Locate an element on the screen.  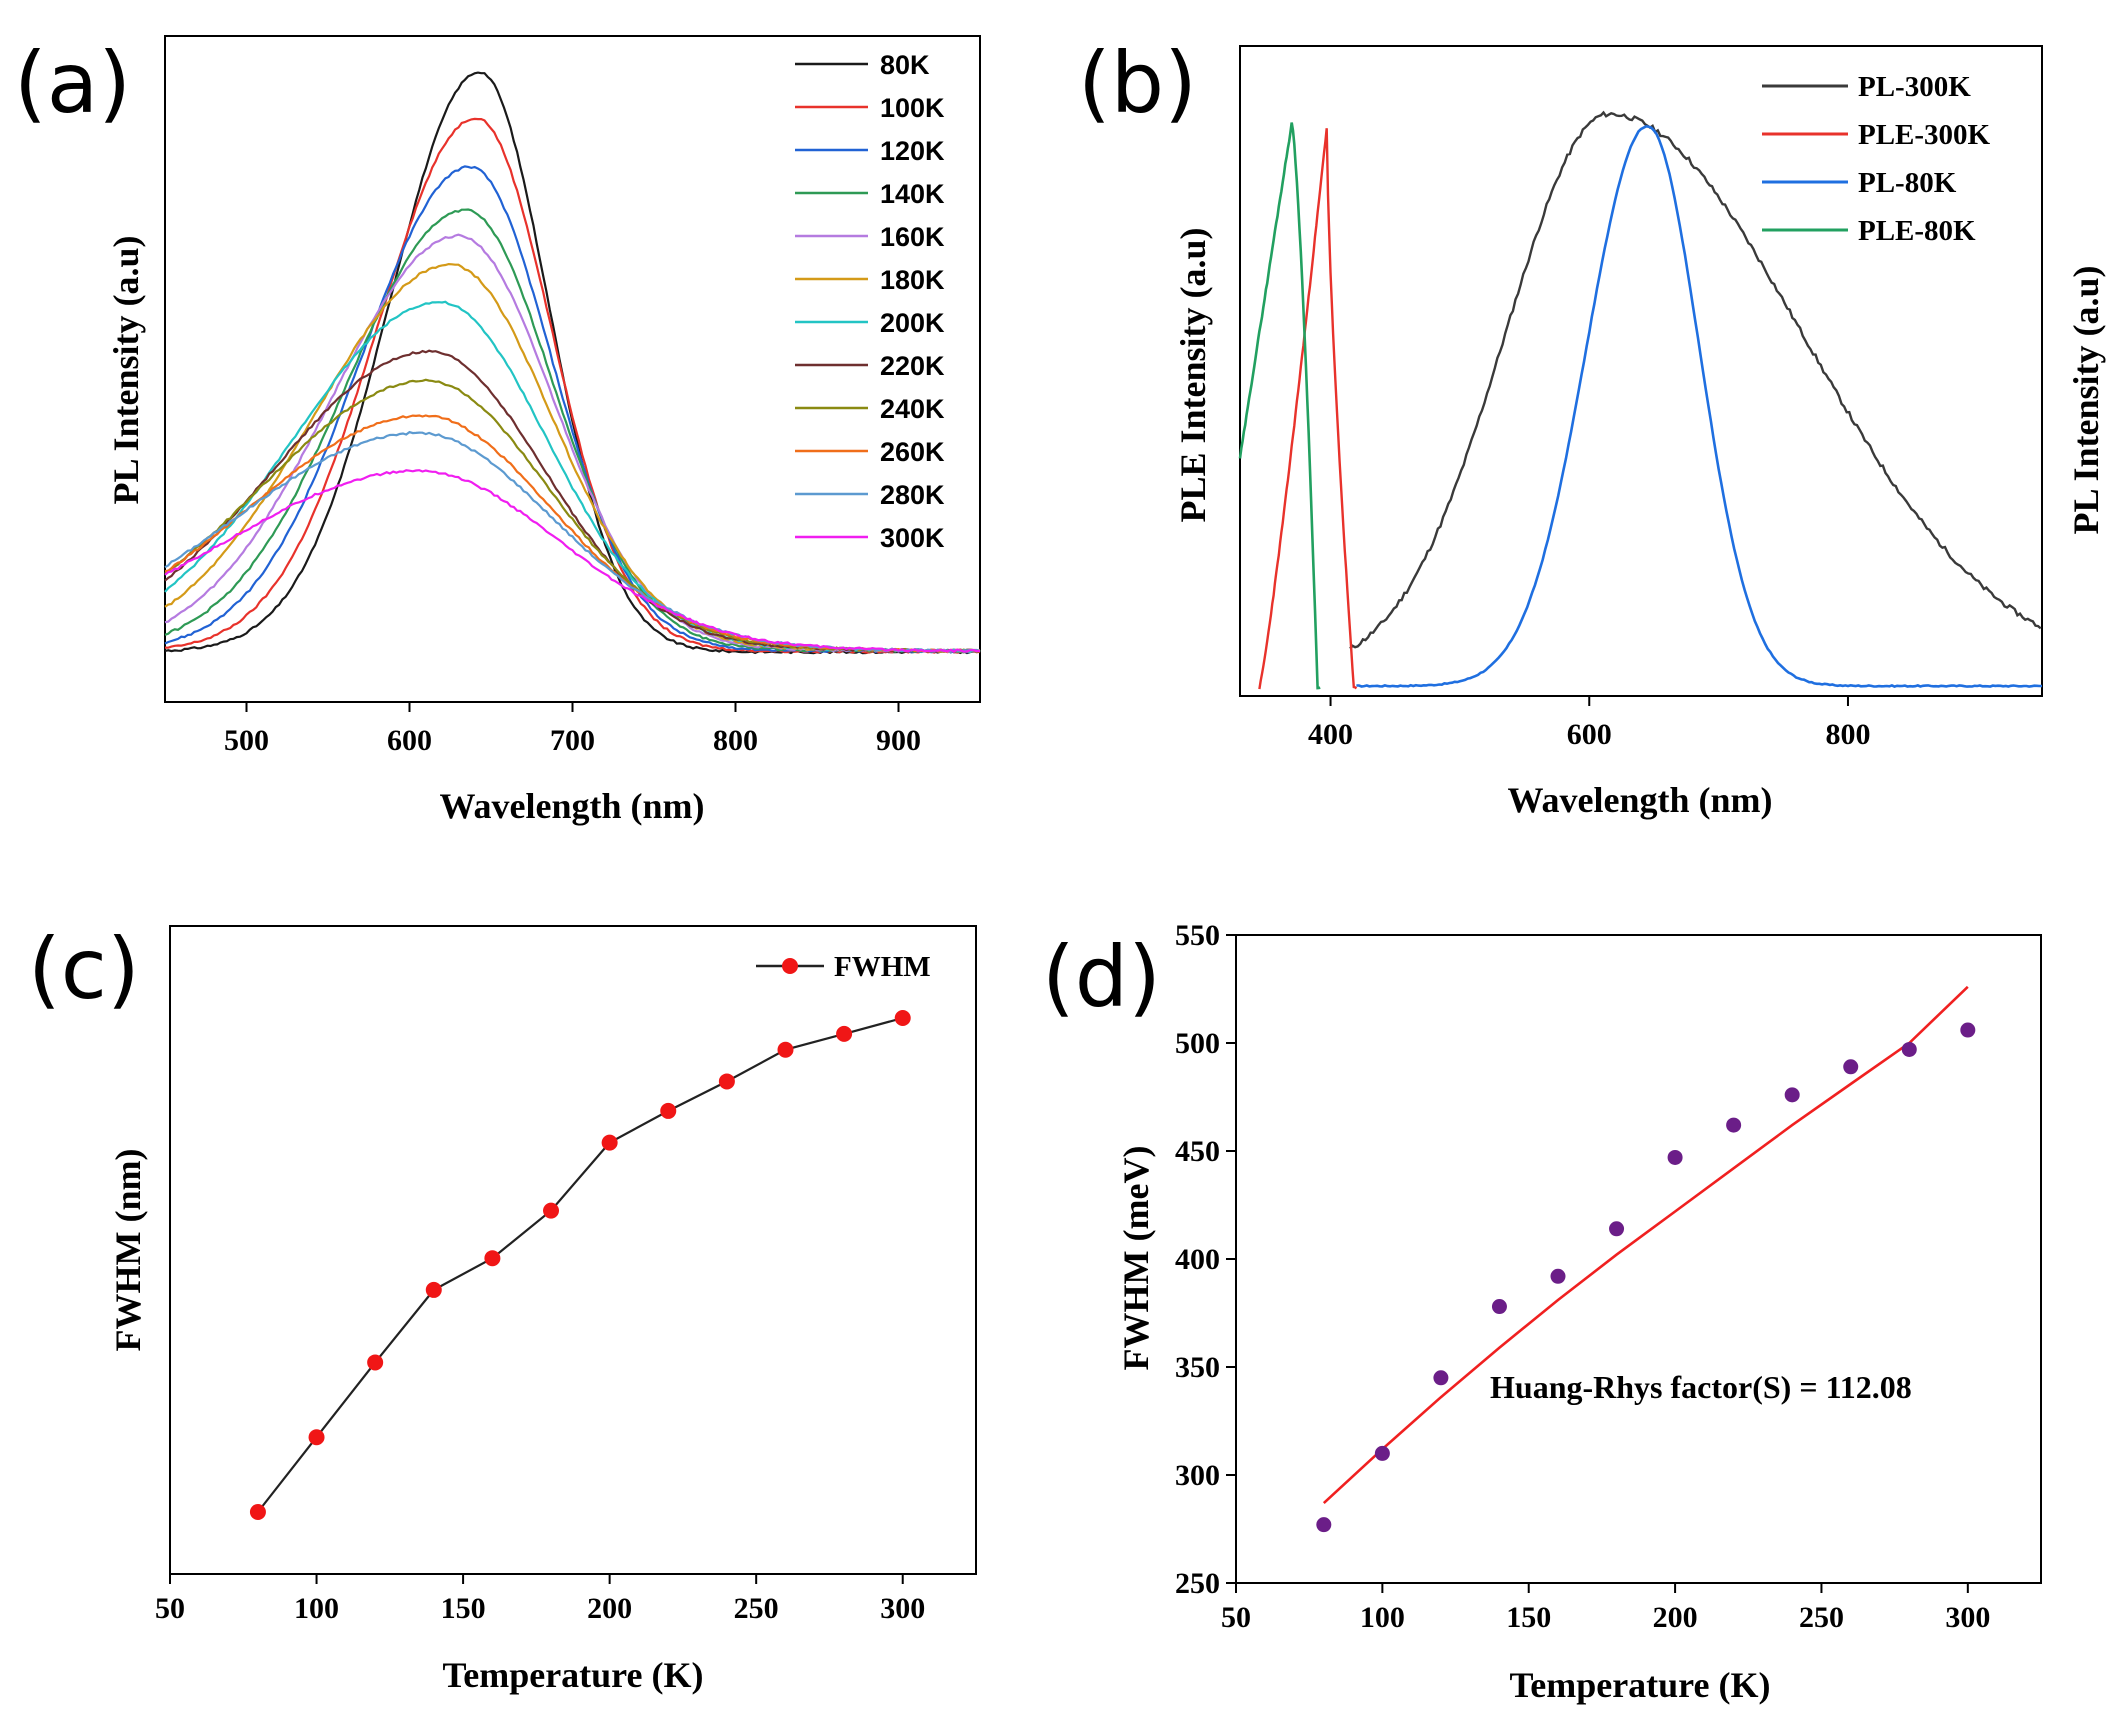
panel-c-x-ticks: 50 100 150 200 250 300 is located at coordinates (540, 1599).